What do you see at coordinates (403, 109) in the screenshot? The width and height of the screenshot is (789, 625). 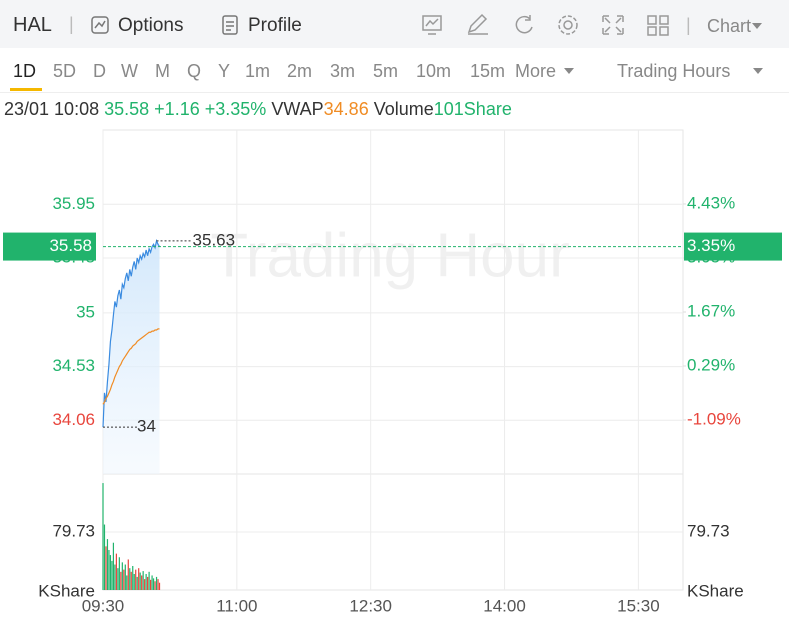 I see `volume-label: Volume` at bounding box center [403, 109].